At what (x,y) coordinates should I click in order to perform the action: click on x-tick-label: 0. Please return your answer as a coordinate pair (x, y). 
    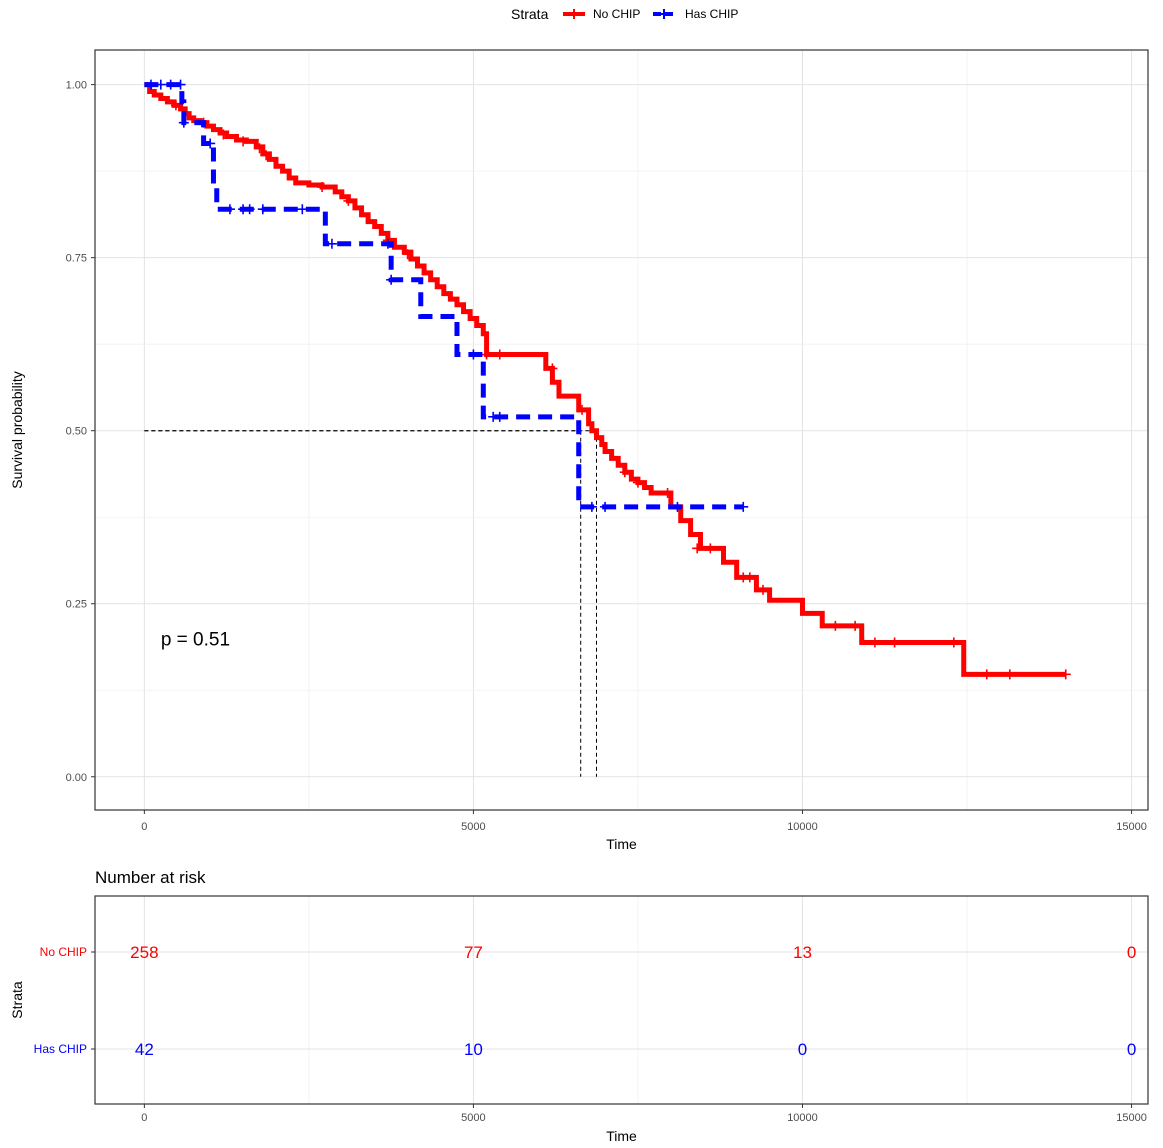
    Looking at the image, I should click on (144, 827).